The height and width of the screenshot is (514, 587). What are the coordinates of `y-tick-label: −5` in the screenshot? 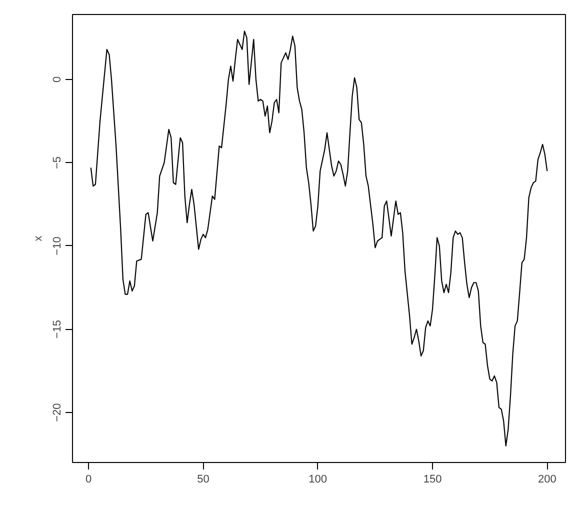 It's located at (58, 162).